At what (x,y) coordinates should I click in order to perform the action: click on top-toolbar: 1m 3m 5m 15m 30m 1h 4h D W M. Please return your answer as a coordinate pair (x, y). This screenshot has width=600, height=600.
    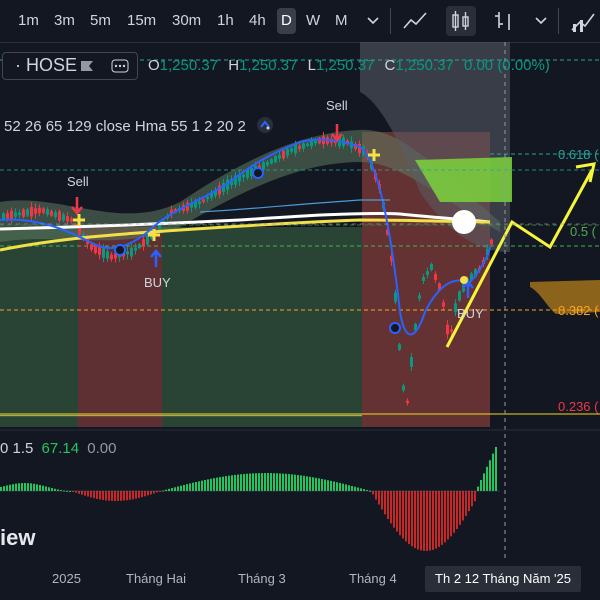
    Looking at the image, I should click on (300, 21).